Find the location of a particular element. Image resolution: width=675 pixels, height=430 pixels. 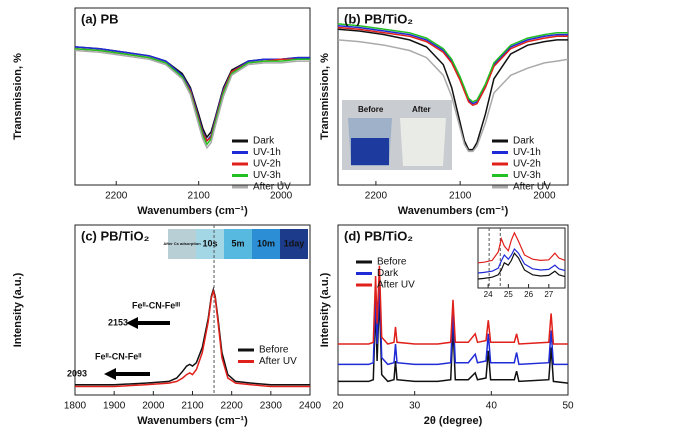

chart-title: (c) PB/TiO₂ is located at coordinates (115, 235).